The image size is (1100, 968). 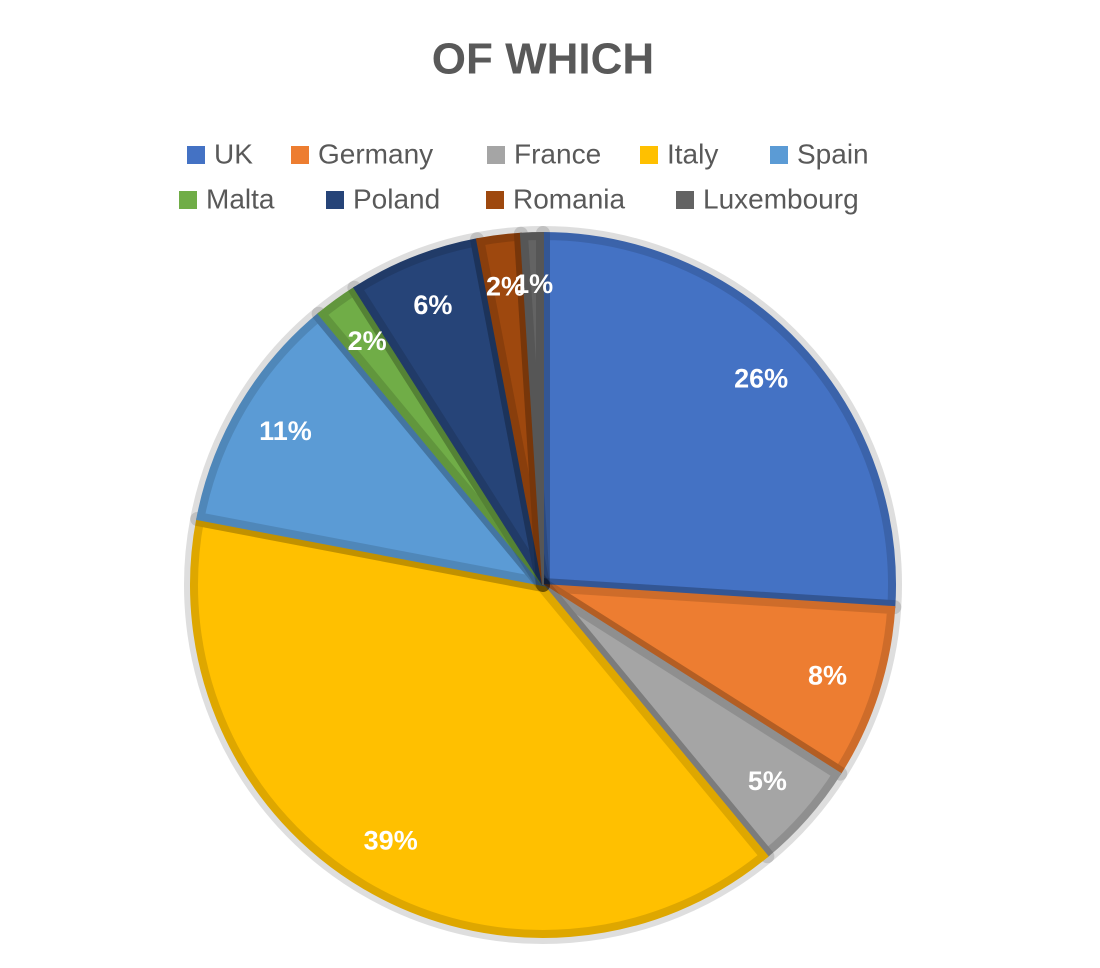 I want to click on value-label: 6%, so click(x=432, y=305).